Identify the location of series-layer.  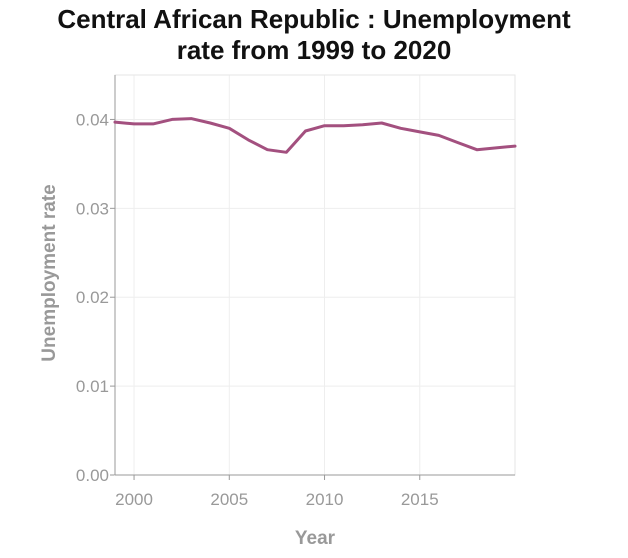
(315, 135).